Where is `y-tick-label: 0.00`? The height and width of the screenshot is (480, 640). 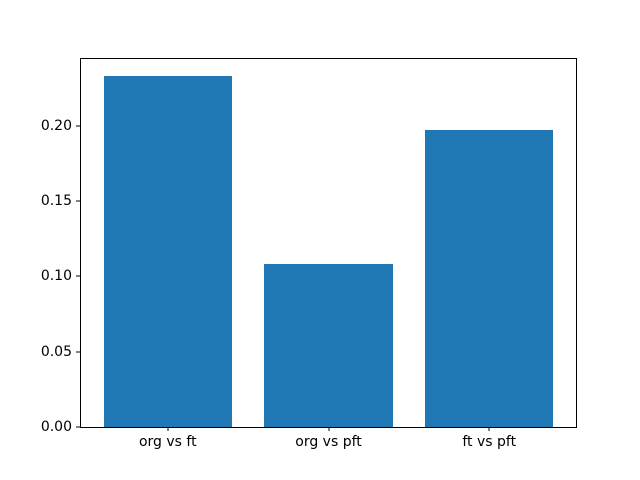 y-tick-label: 0.00 is located at coordinates (56, 427).